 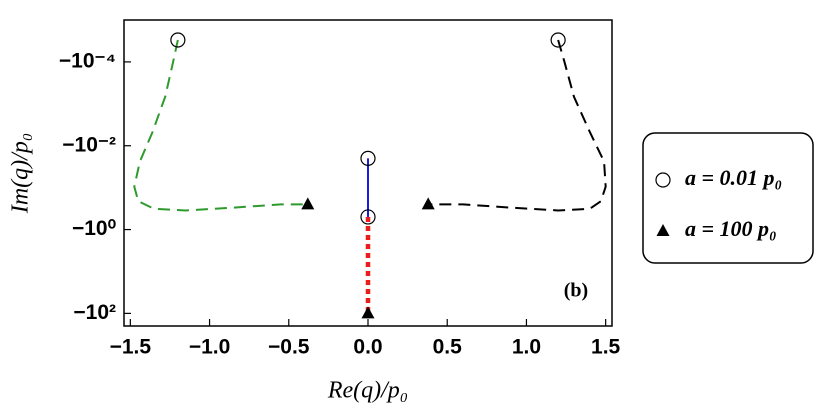 What do you see at coordinates (526, 347) in the screenshot?
I see `x-tick-label: 1.0` at bounding box center [526, 347].